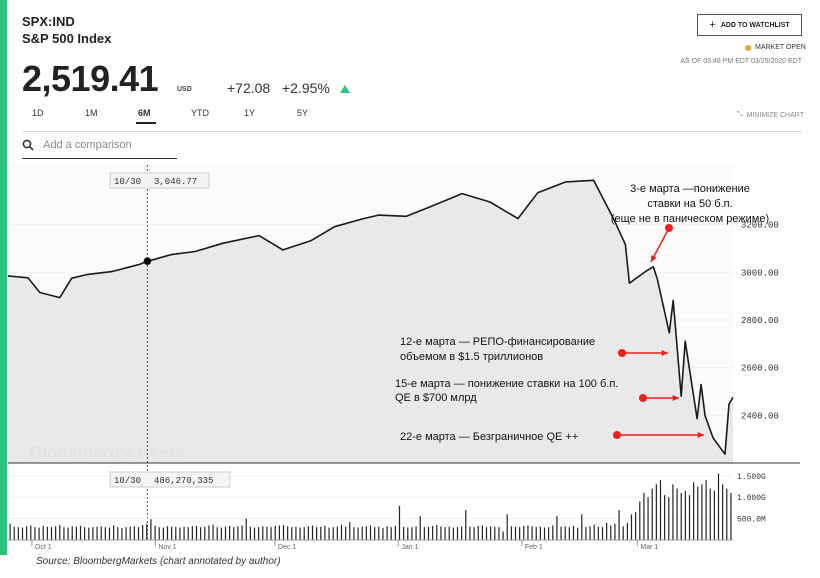  Describe the element at coordinates (700, 435) in the screenshot. I see `arrow-march-22-head` at that location.